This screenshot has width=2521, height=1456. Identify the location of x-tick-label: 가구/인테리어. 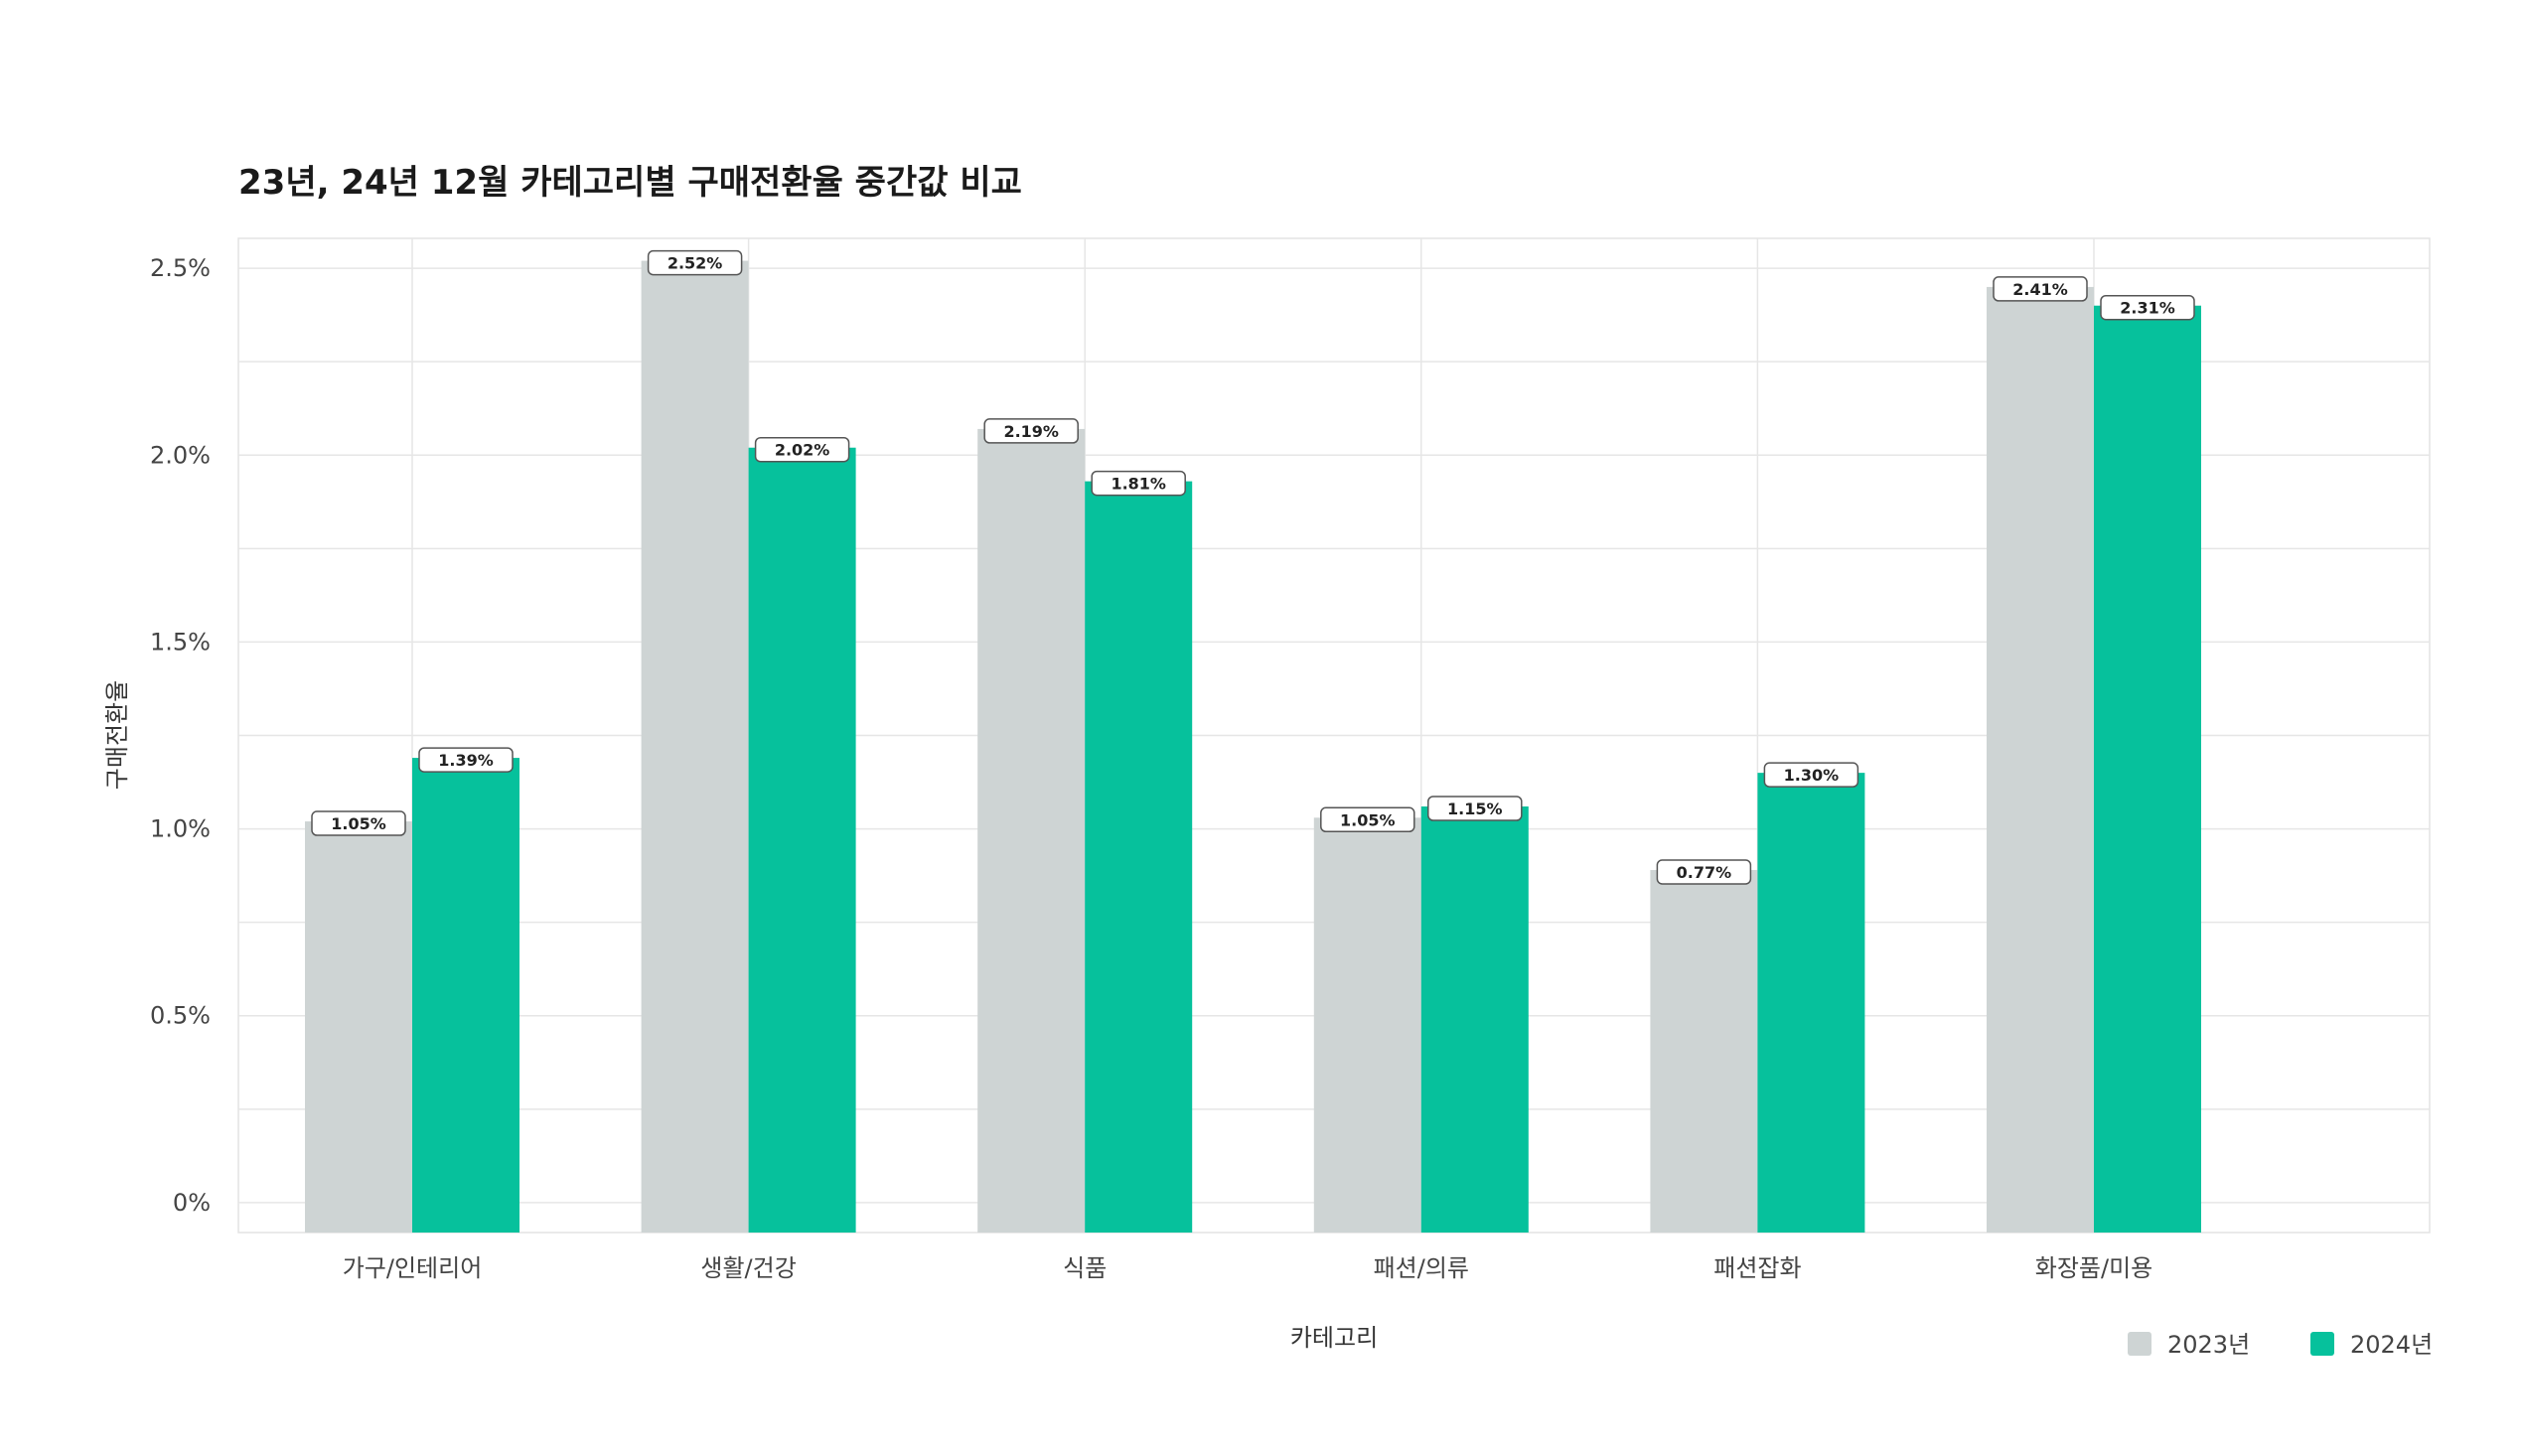
(413, 1268).